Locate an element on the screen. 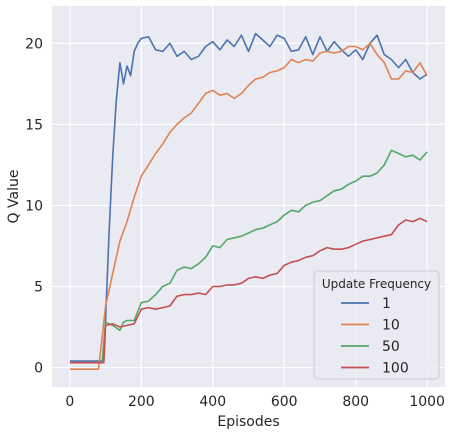 This screenshot has width=450, height=436. x-tick-label: 200 is located at coordinates (141, 402).